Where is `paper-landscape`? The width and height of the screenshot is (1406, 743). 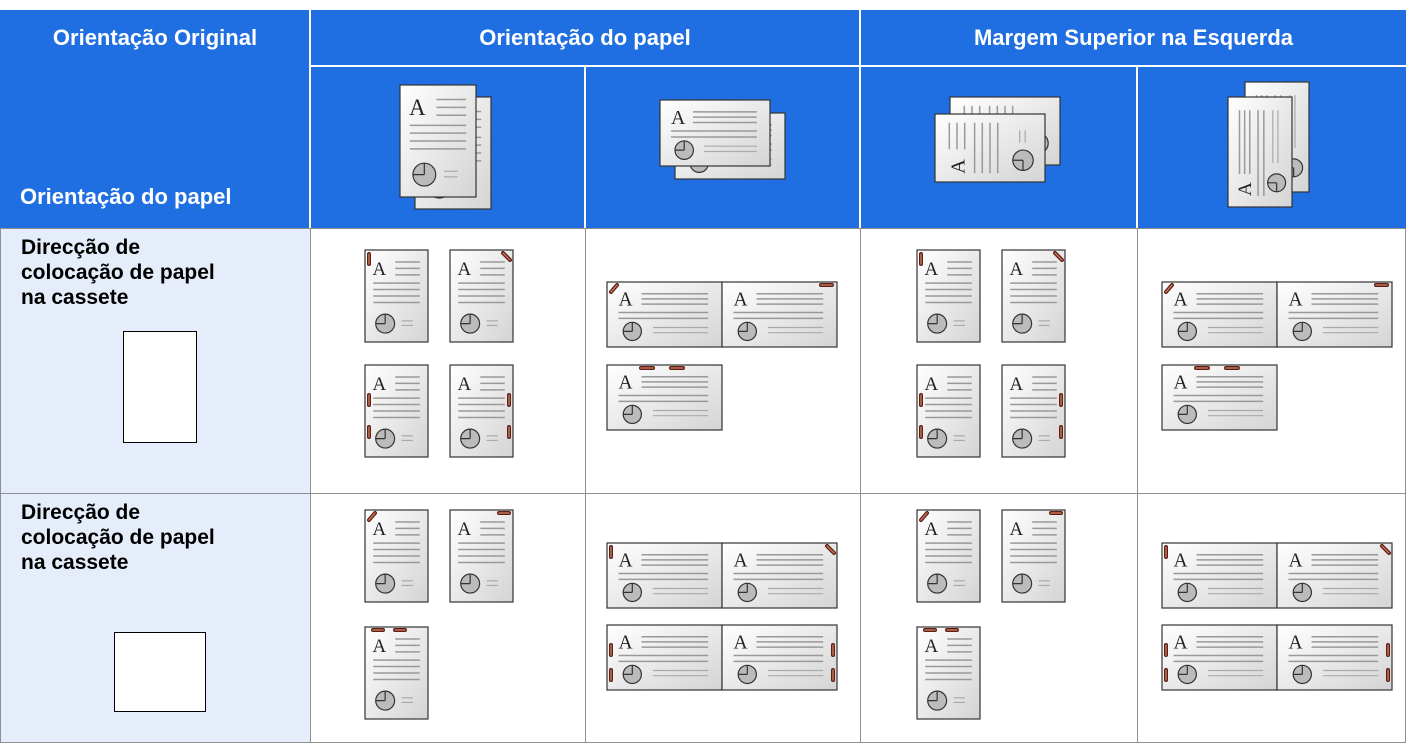 paper-landscape is located at coordinates (160, 672).